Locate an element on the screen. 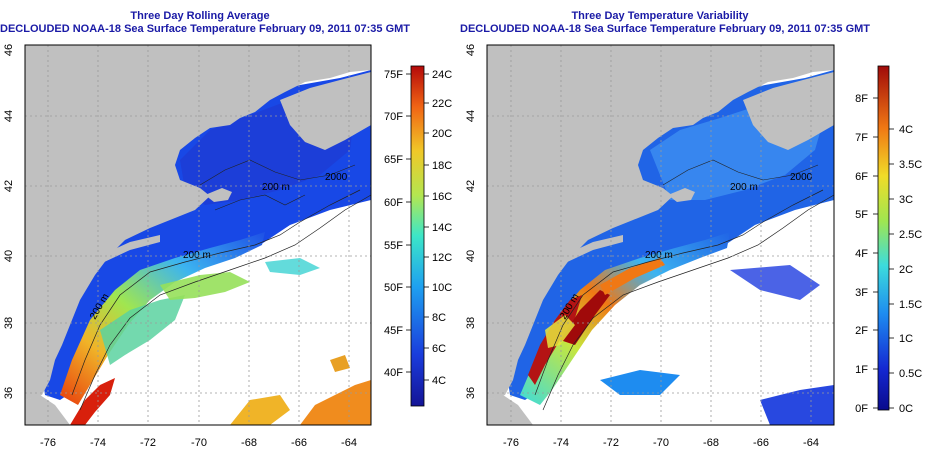 The image size is (950, 475). right-contour-label-1: 200 m is located at coordinates (744, 187).